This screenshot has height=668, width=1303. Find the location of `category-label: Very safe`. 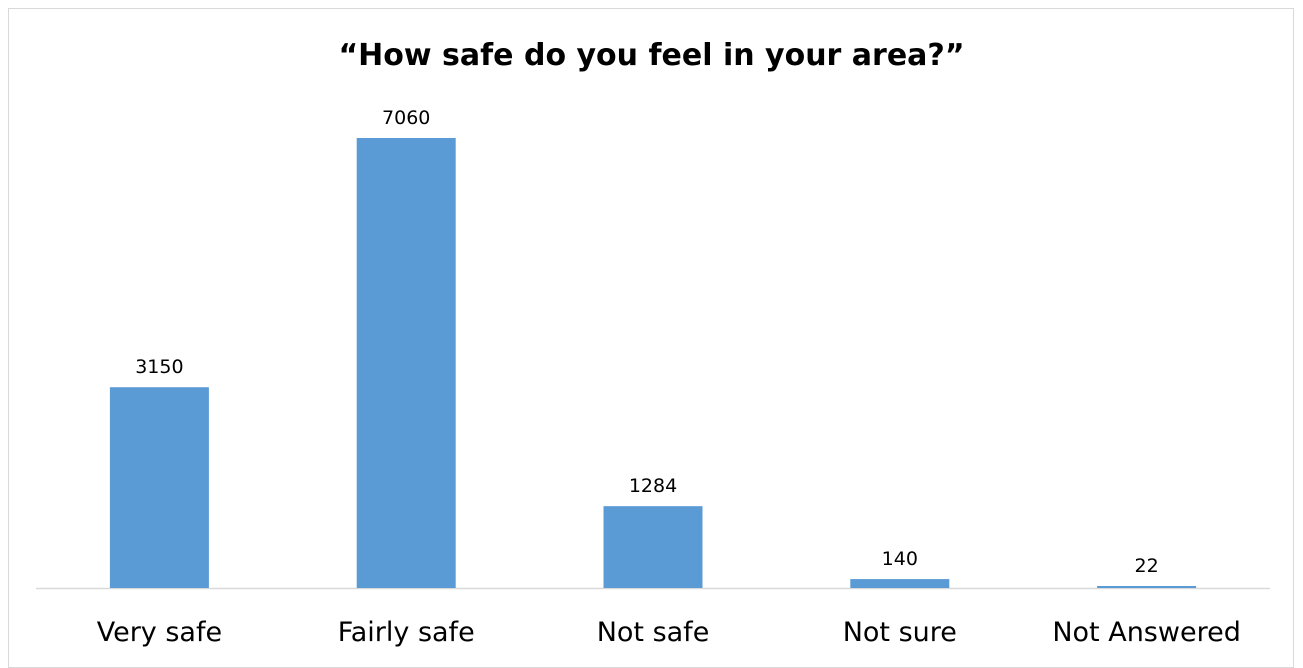

category-label: Very safe is located at coordinates (159, 632).